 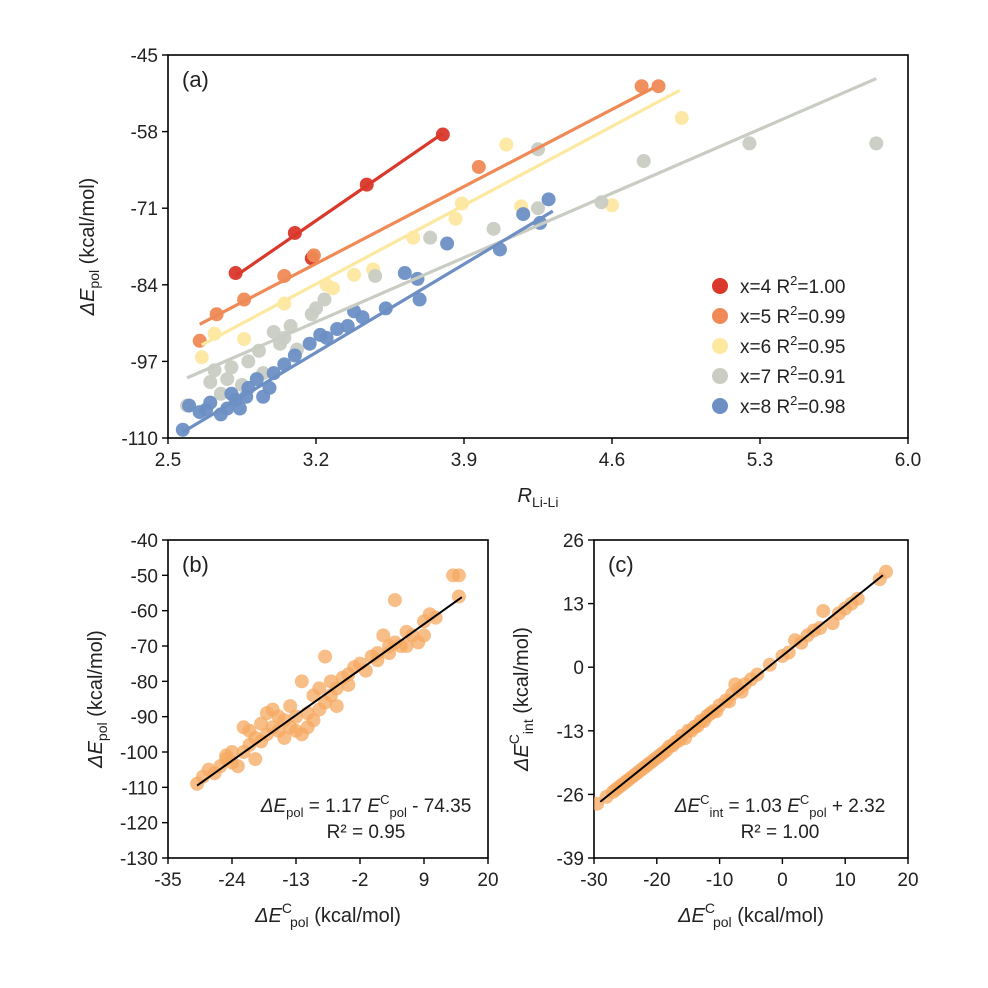 What do you see at coordinates (792, 405) in the screenshot?
I see `legend-label: x=8 R2=0.98` at bounding box center [792, 405].